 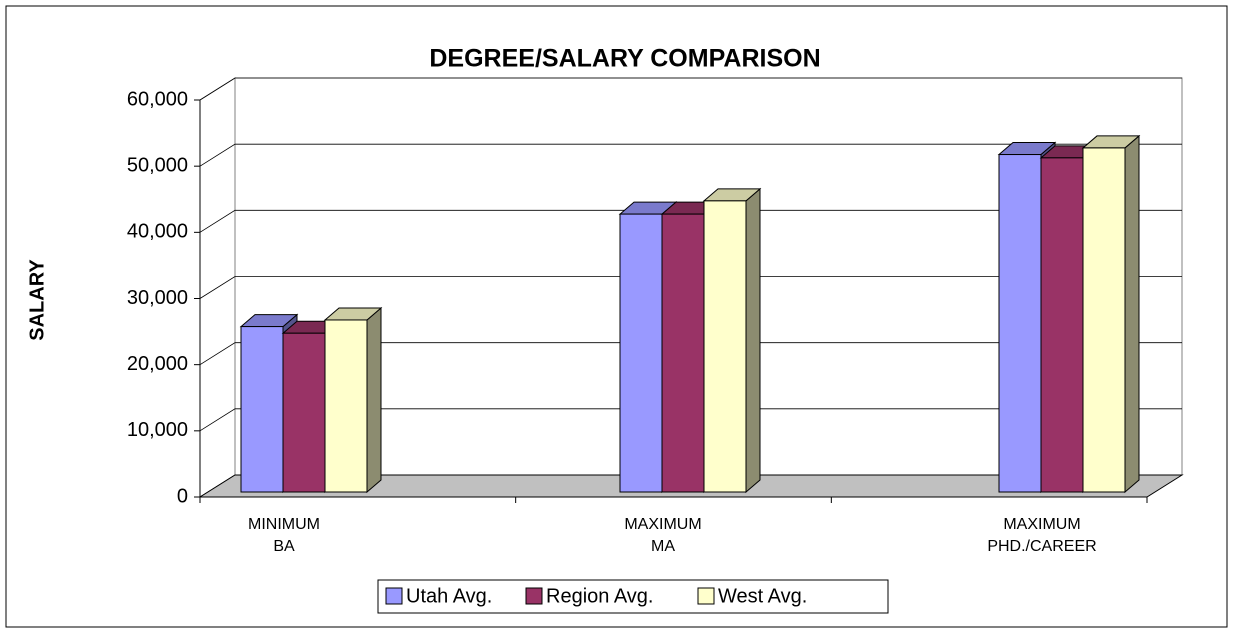 What do you see at coordinates (662, 535) in the screenshot?
I see `x-tick-label: MAXIMUM MA` at bounding box center [662, 535].